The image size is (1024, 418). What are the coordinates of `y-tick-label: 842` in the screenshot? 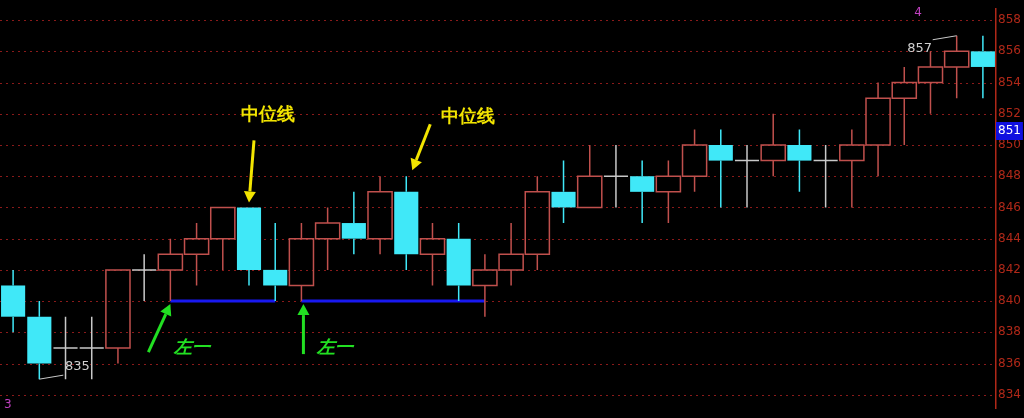 It's located at (1009, 269).